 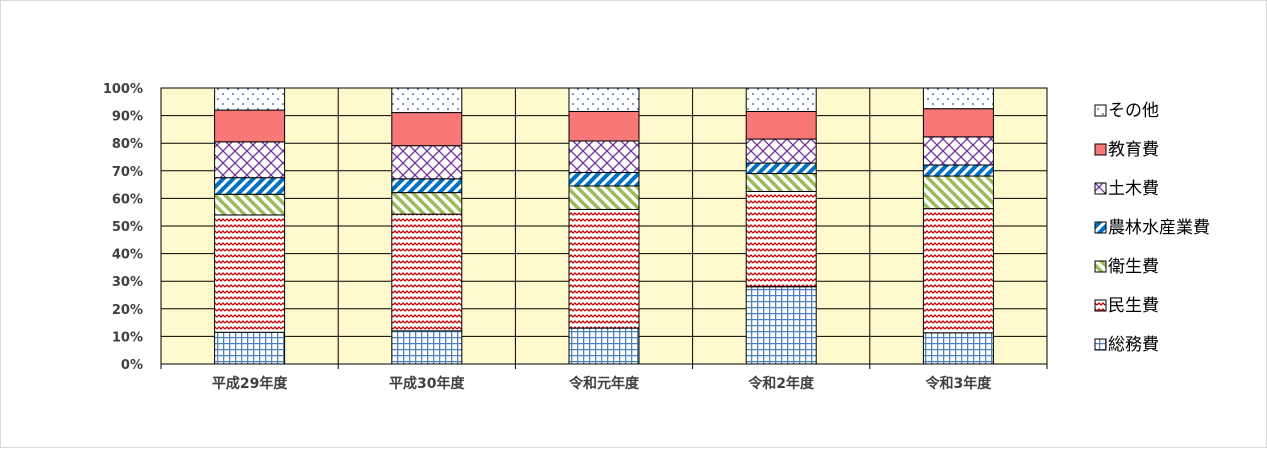 I want to click on x-tick-label: 平成29年度, so click(x=250, y=383).